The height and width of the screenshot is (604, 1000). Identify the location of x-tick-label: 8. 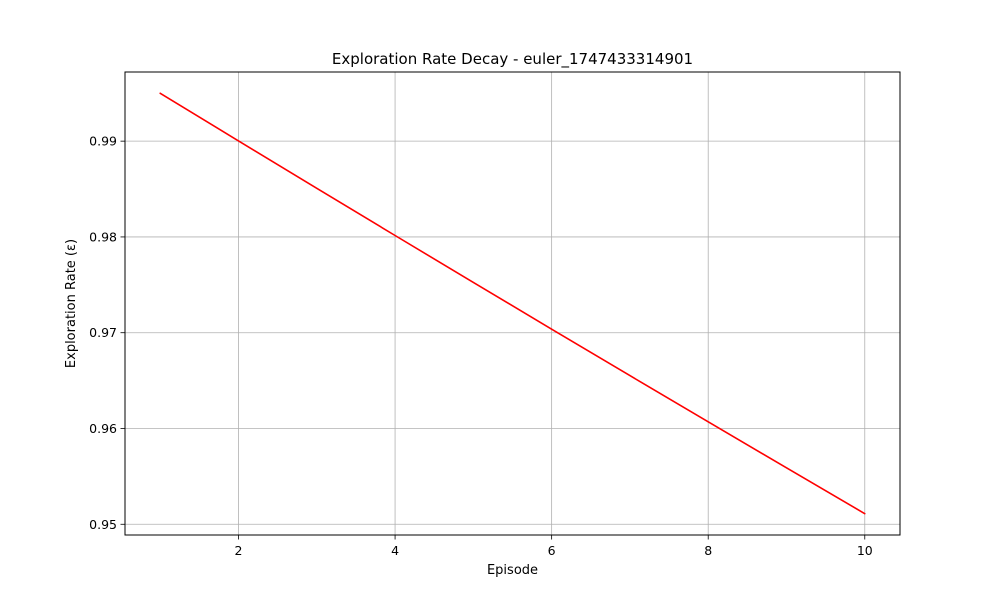
(708, 550).